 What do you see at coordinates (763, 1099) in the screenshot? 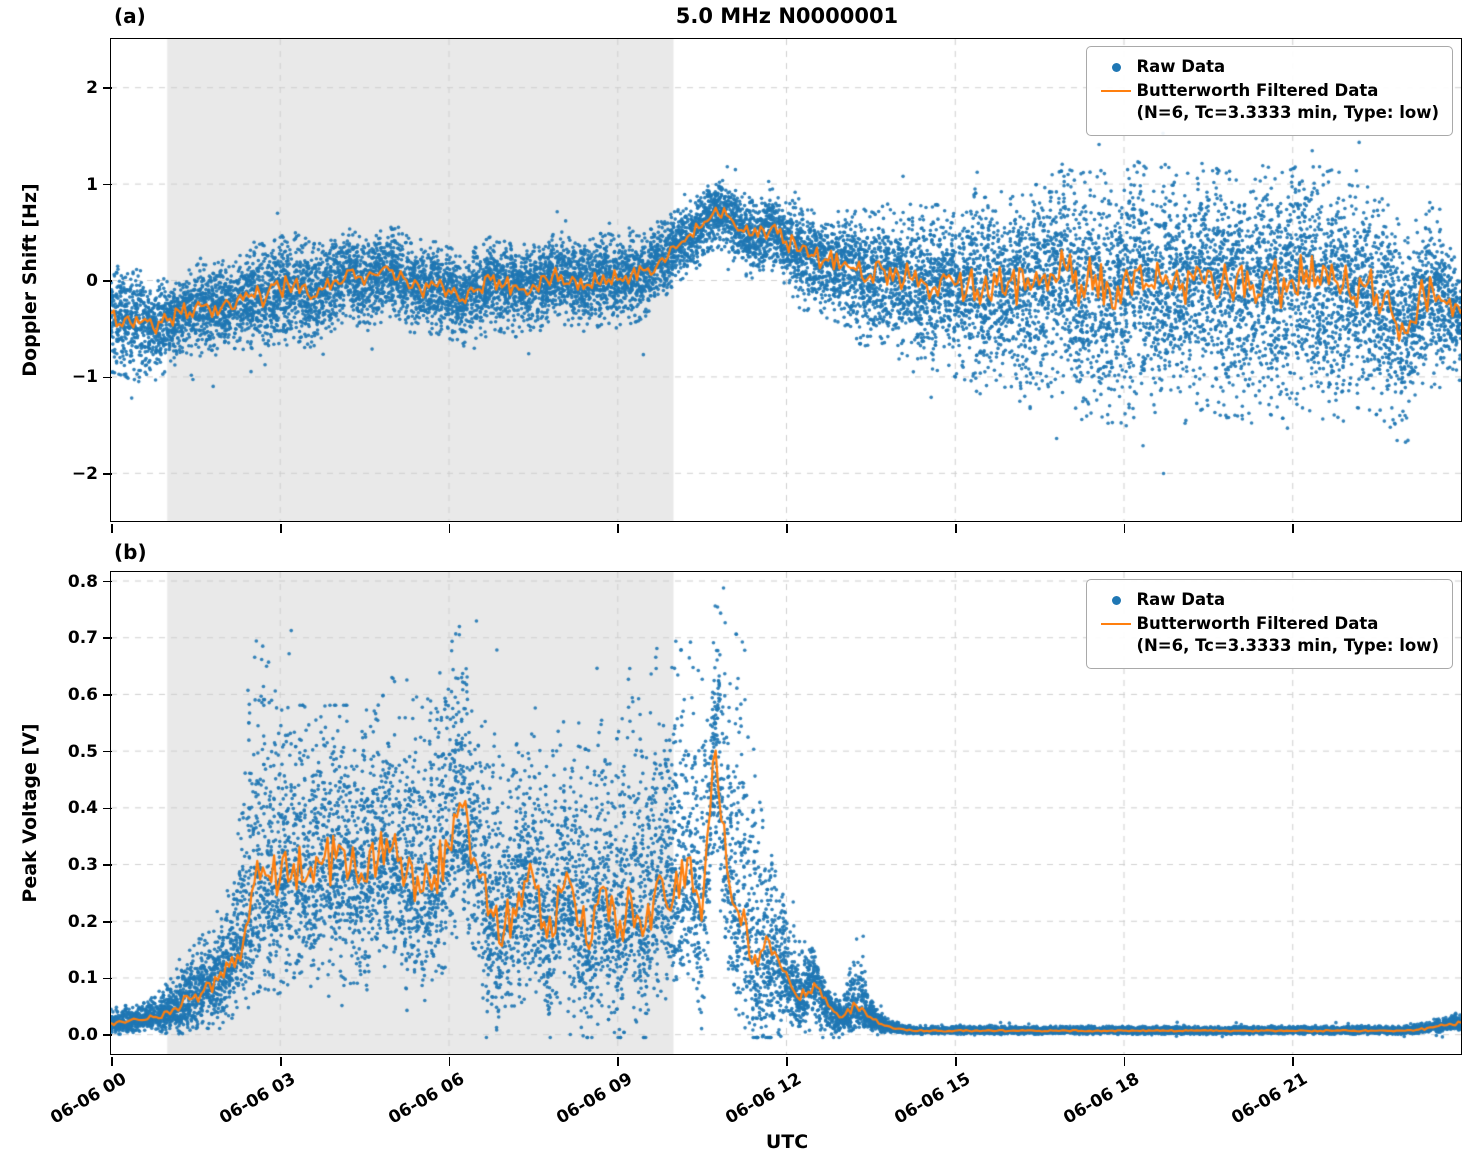
I see `x-tick-label: 06-06 12` at bounding box center [763, 1099].